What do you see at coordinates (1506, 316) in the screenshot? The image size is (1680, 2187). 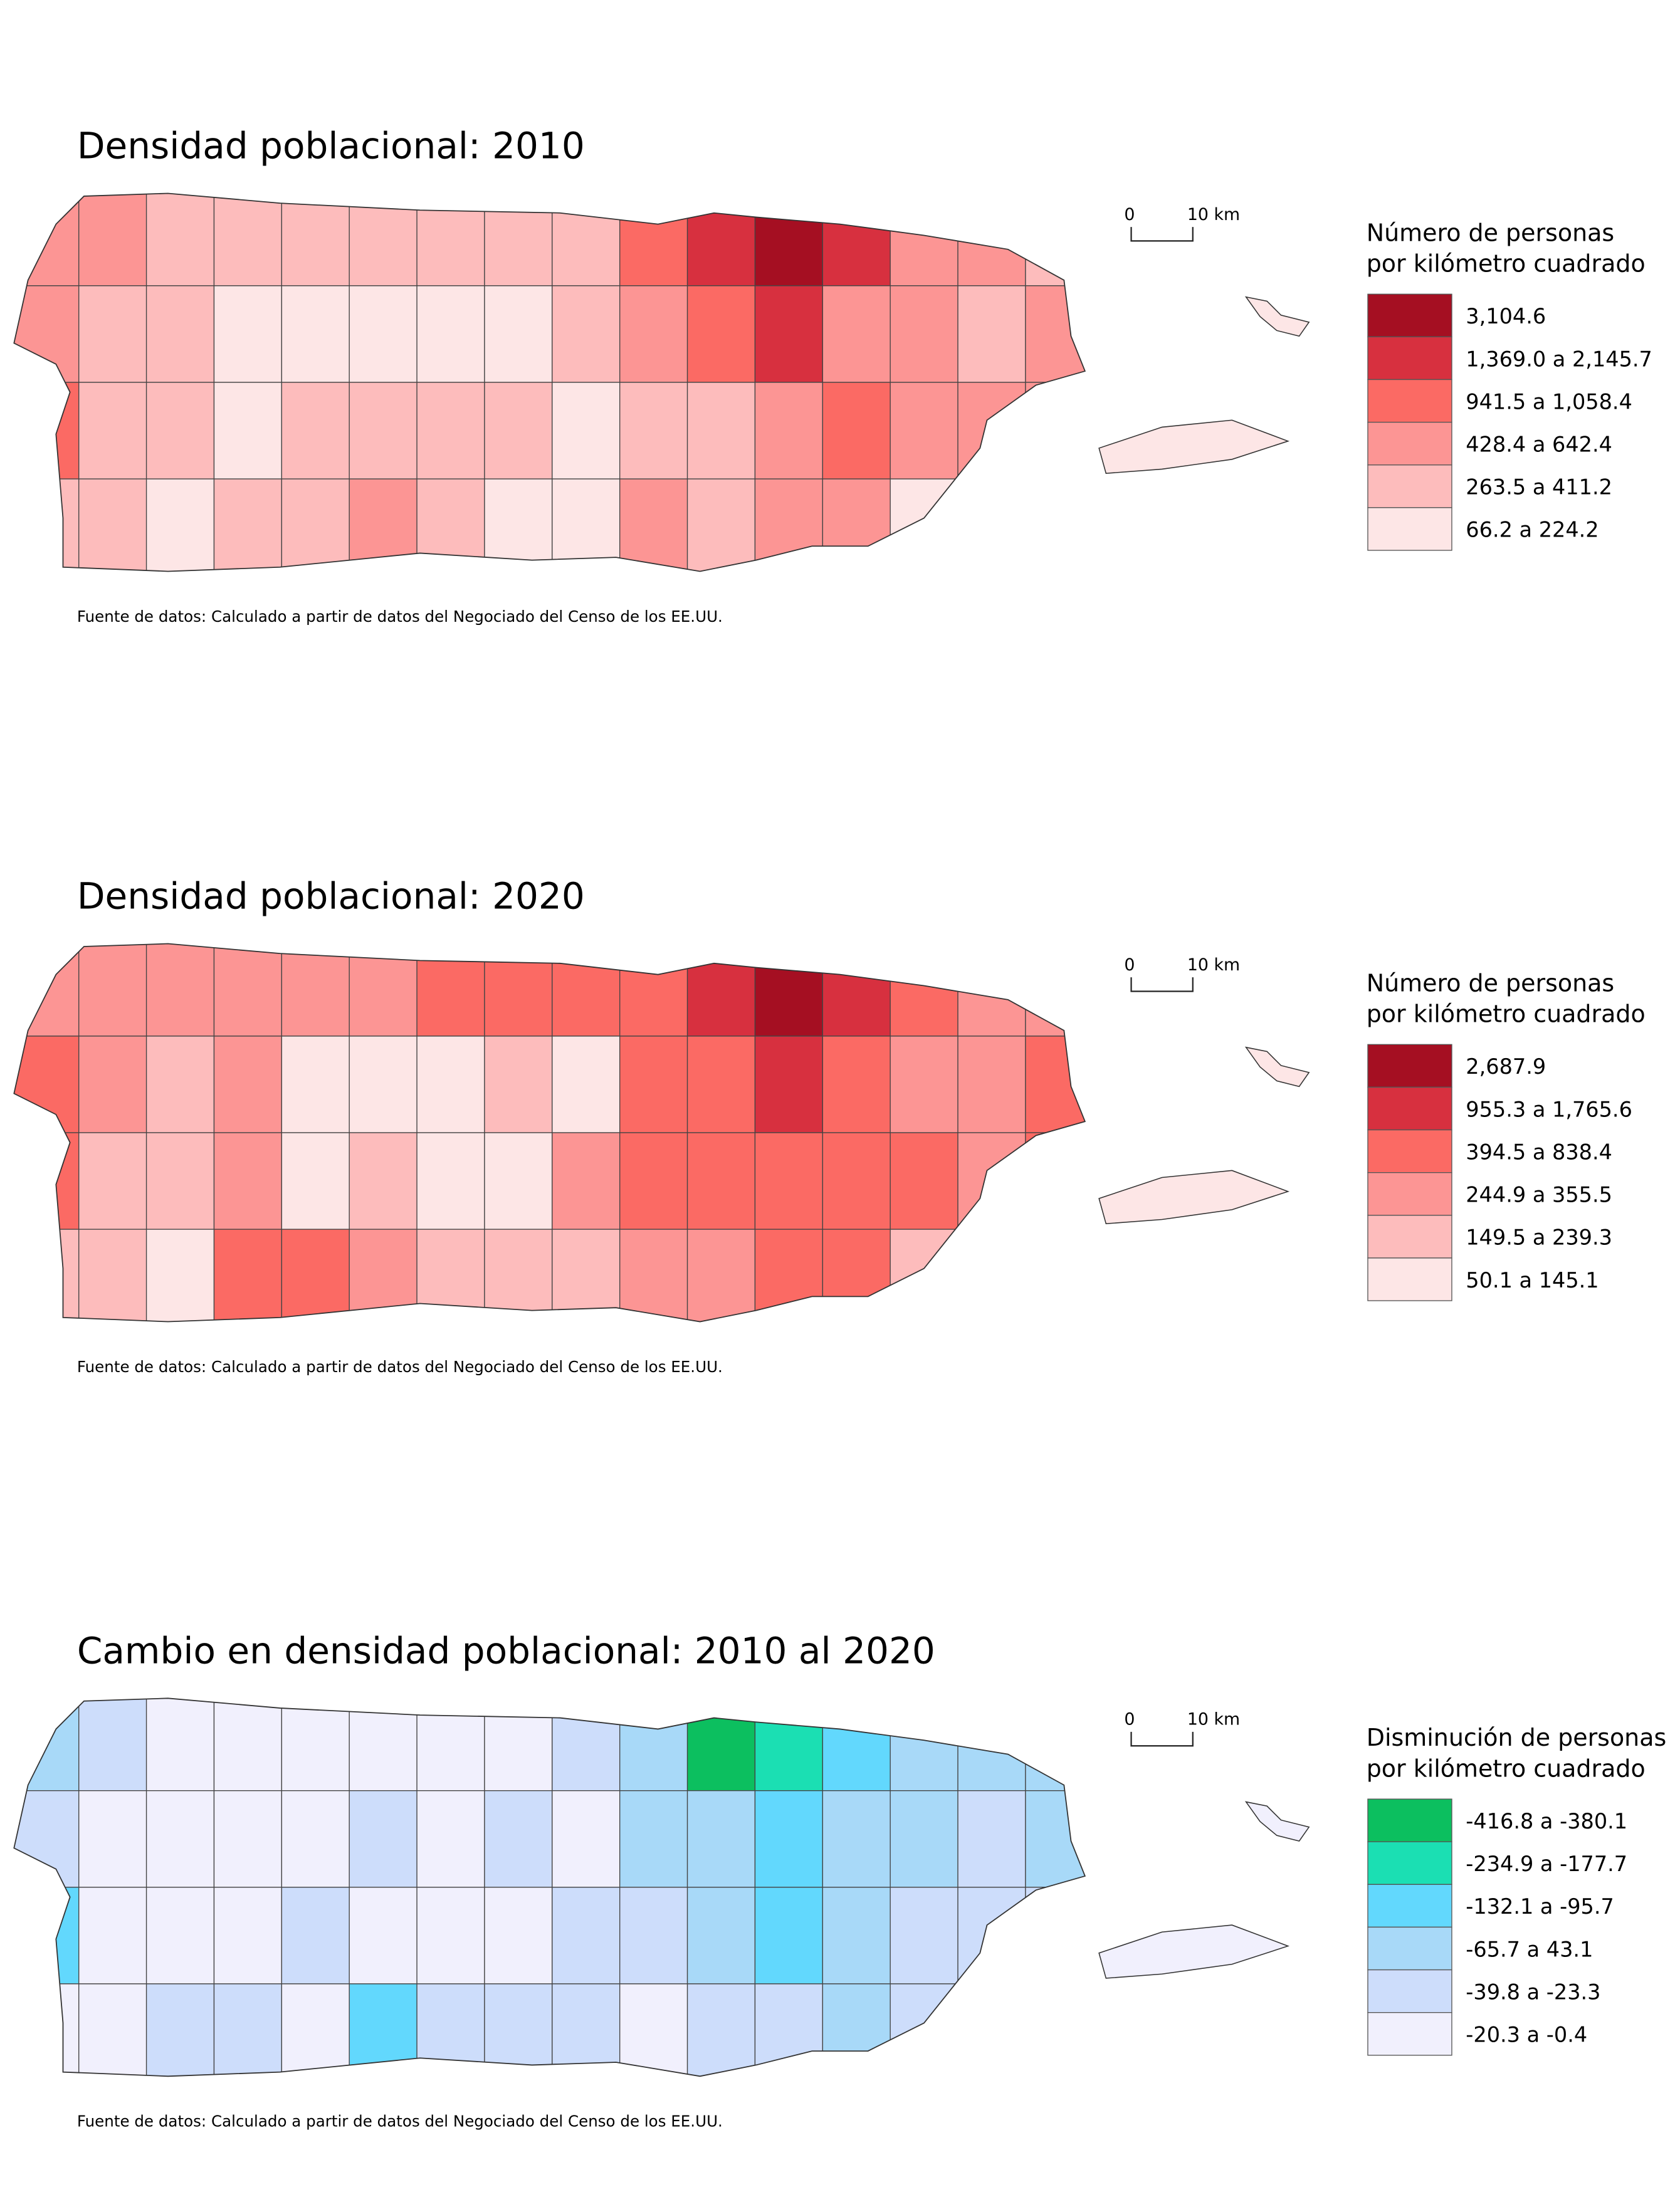 I see `legend-label: 3,104.6` at bounding box center [1506, 316].